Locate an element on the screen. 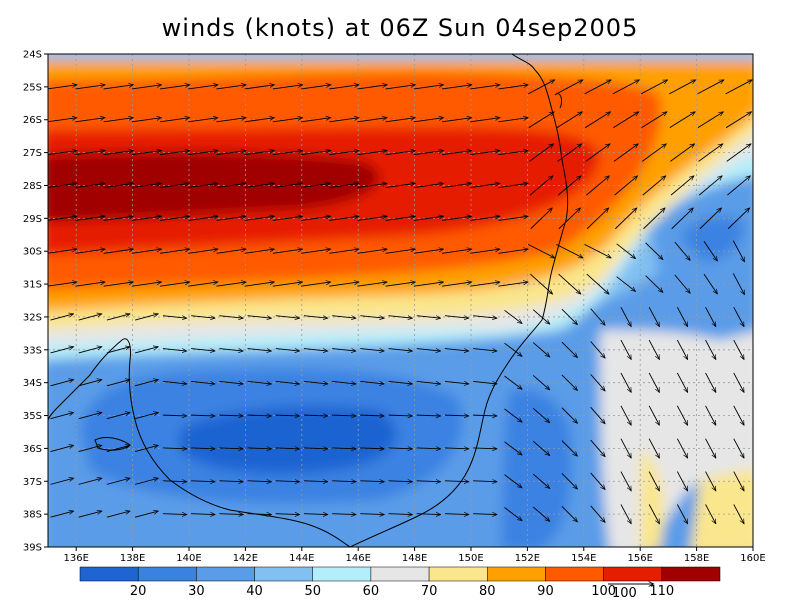 Image resolution: width=800 pixels, height=600 pixels. reference-vector: 100 is located at coordinates (631, 592).